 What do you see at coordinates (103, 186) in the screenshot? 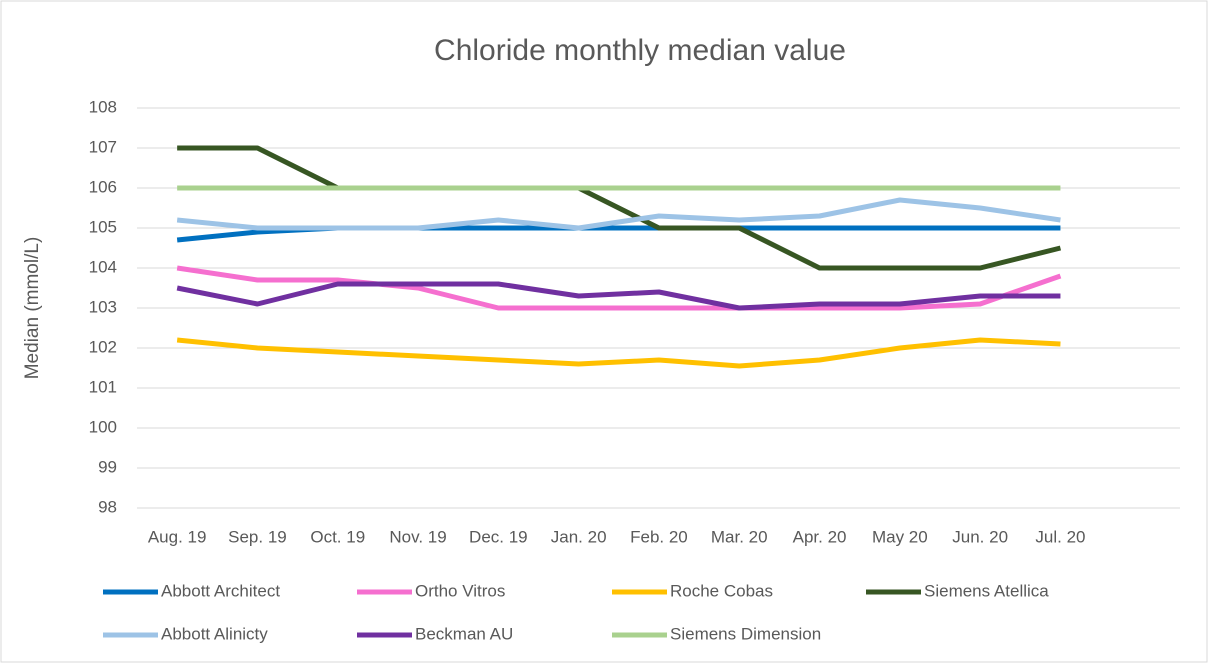
I see `y-tick-label: 106` at bounding box center [103, 186].